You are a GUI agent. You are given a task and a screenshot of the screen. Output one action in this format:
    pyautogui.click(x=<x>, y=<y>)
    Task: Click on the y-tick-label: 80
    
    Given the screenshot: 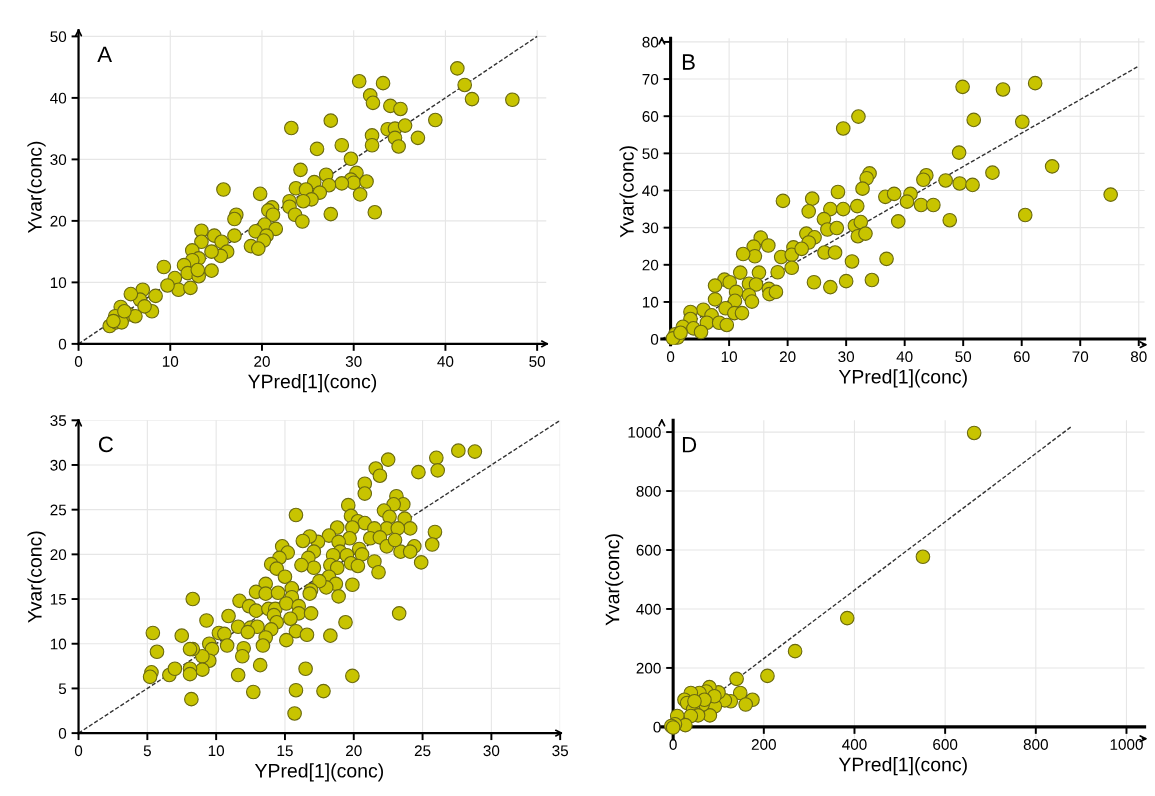 What is the action you would take?
    pyautogui.click(x=650, y=42)
    